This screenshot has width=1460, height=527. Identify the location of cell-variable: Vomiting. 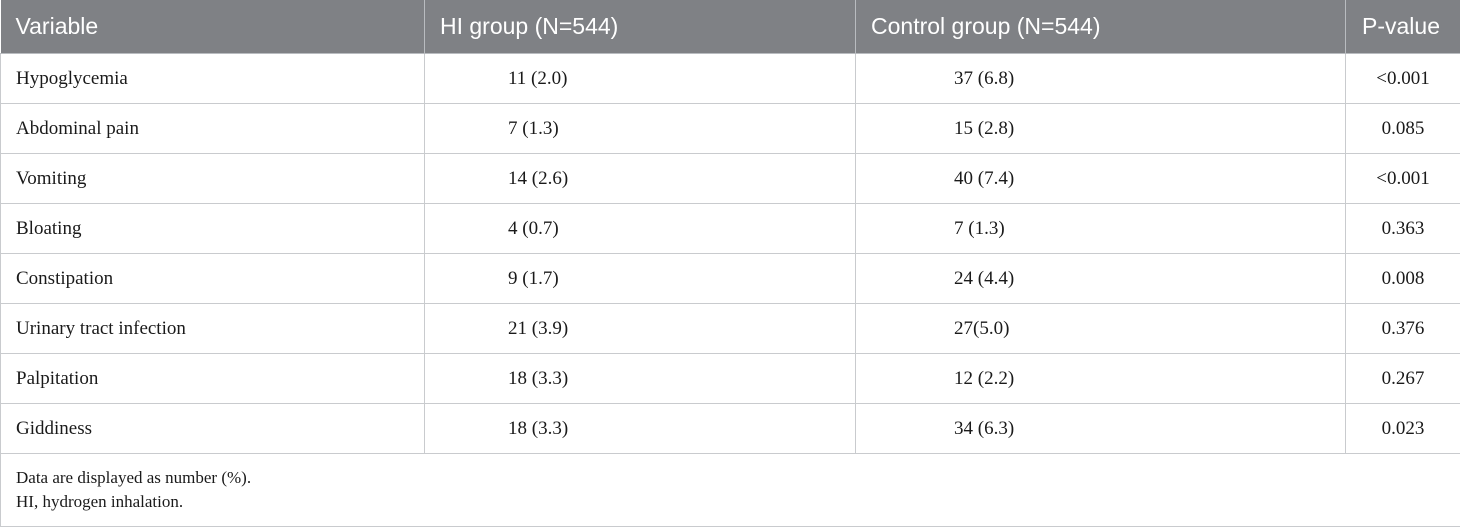
(213, 179).